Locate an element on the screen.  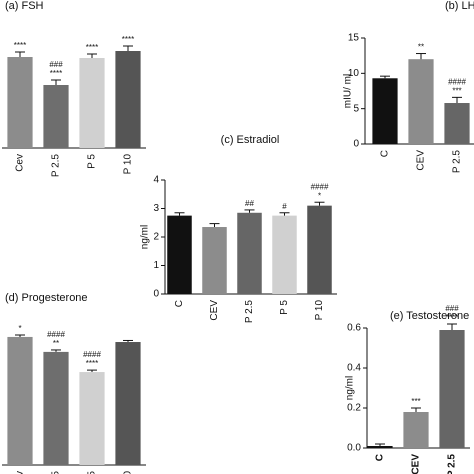
y-tick-label: 4 is located at coordinates (156, 180).